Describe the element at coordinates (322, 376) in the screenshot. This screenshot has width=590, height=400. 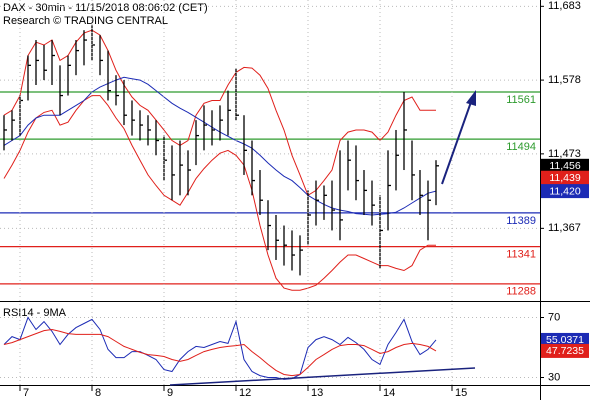
I see `rsi-trendline` at that location.